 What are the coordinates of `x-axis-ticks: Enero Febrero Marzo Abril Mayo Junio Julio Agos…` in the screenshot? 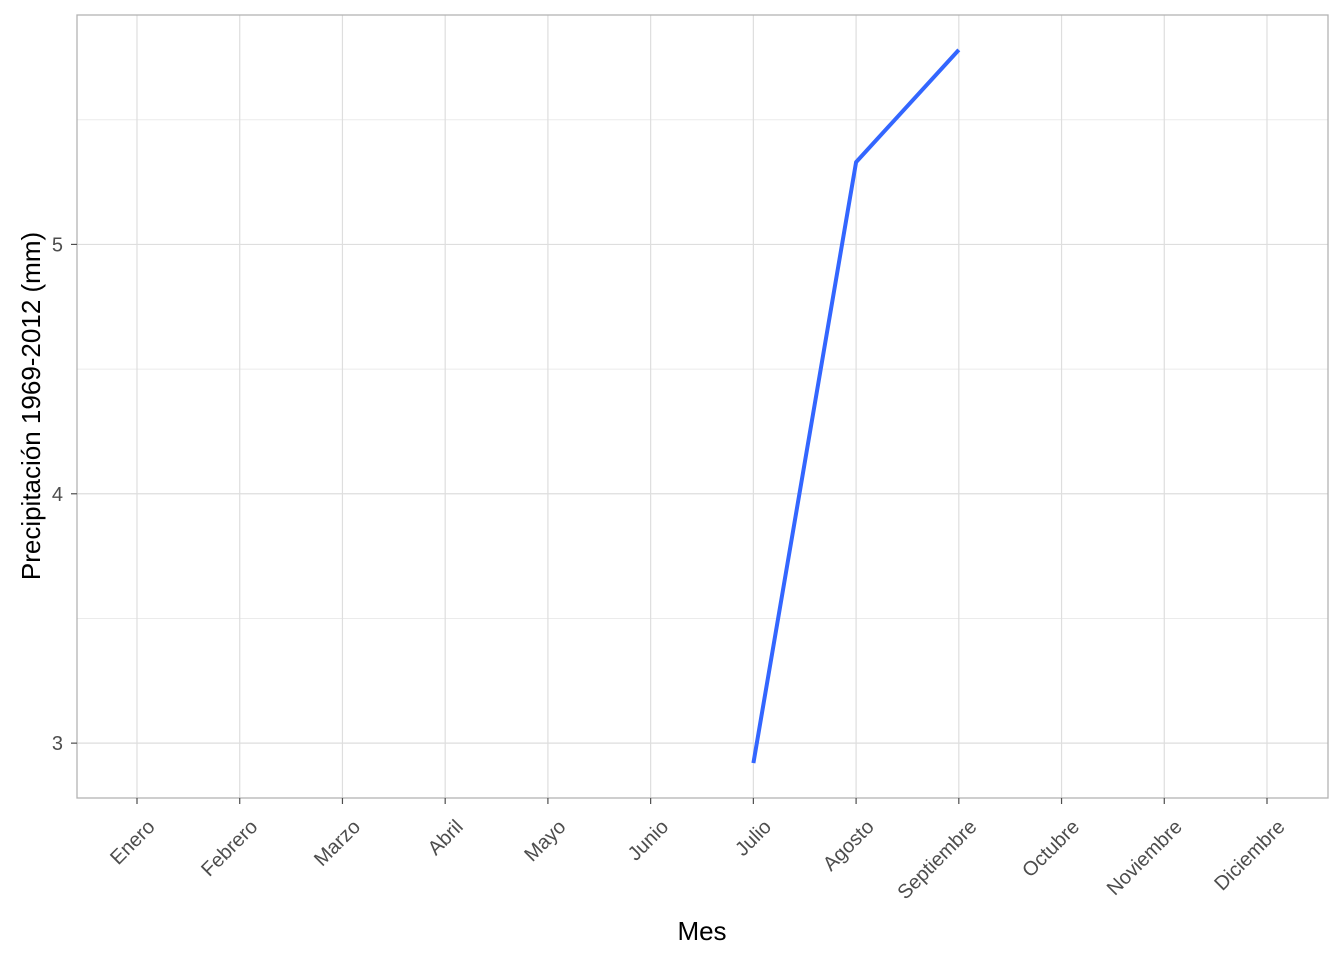 It's located at (698, 851).